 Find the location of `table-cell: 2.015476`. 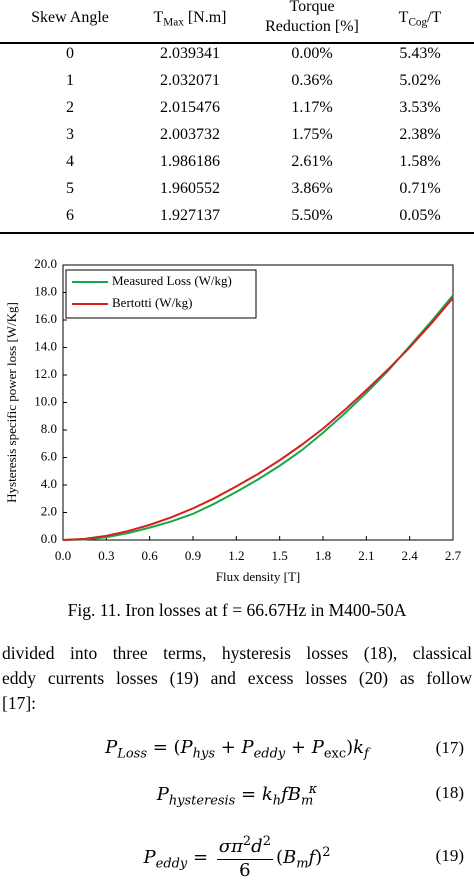

table-cell: 2.015476 is located at coordinates (190, 107).